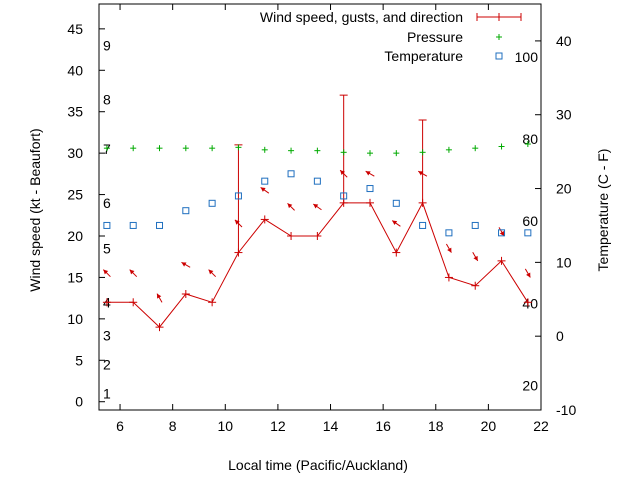  I want to click on fahrenheit-label: 20, so click(530, 386).